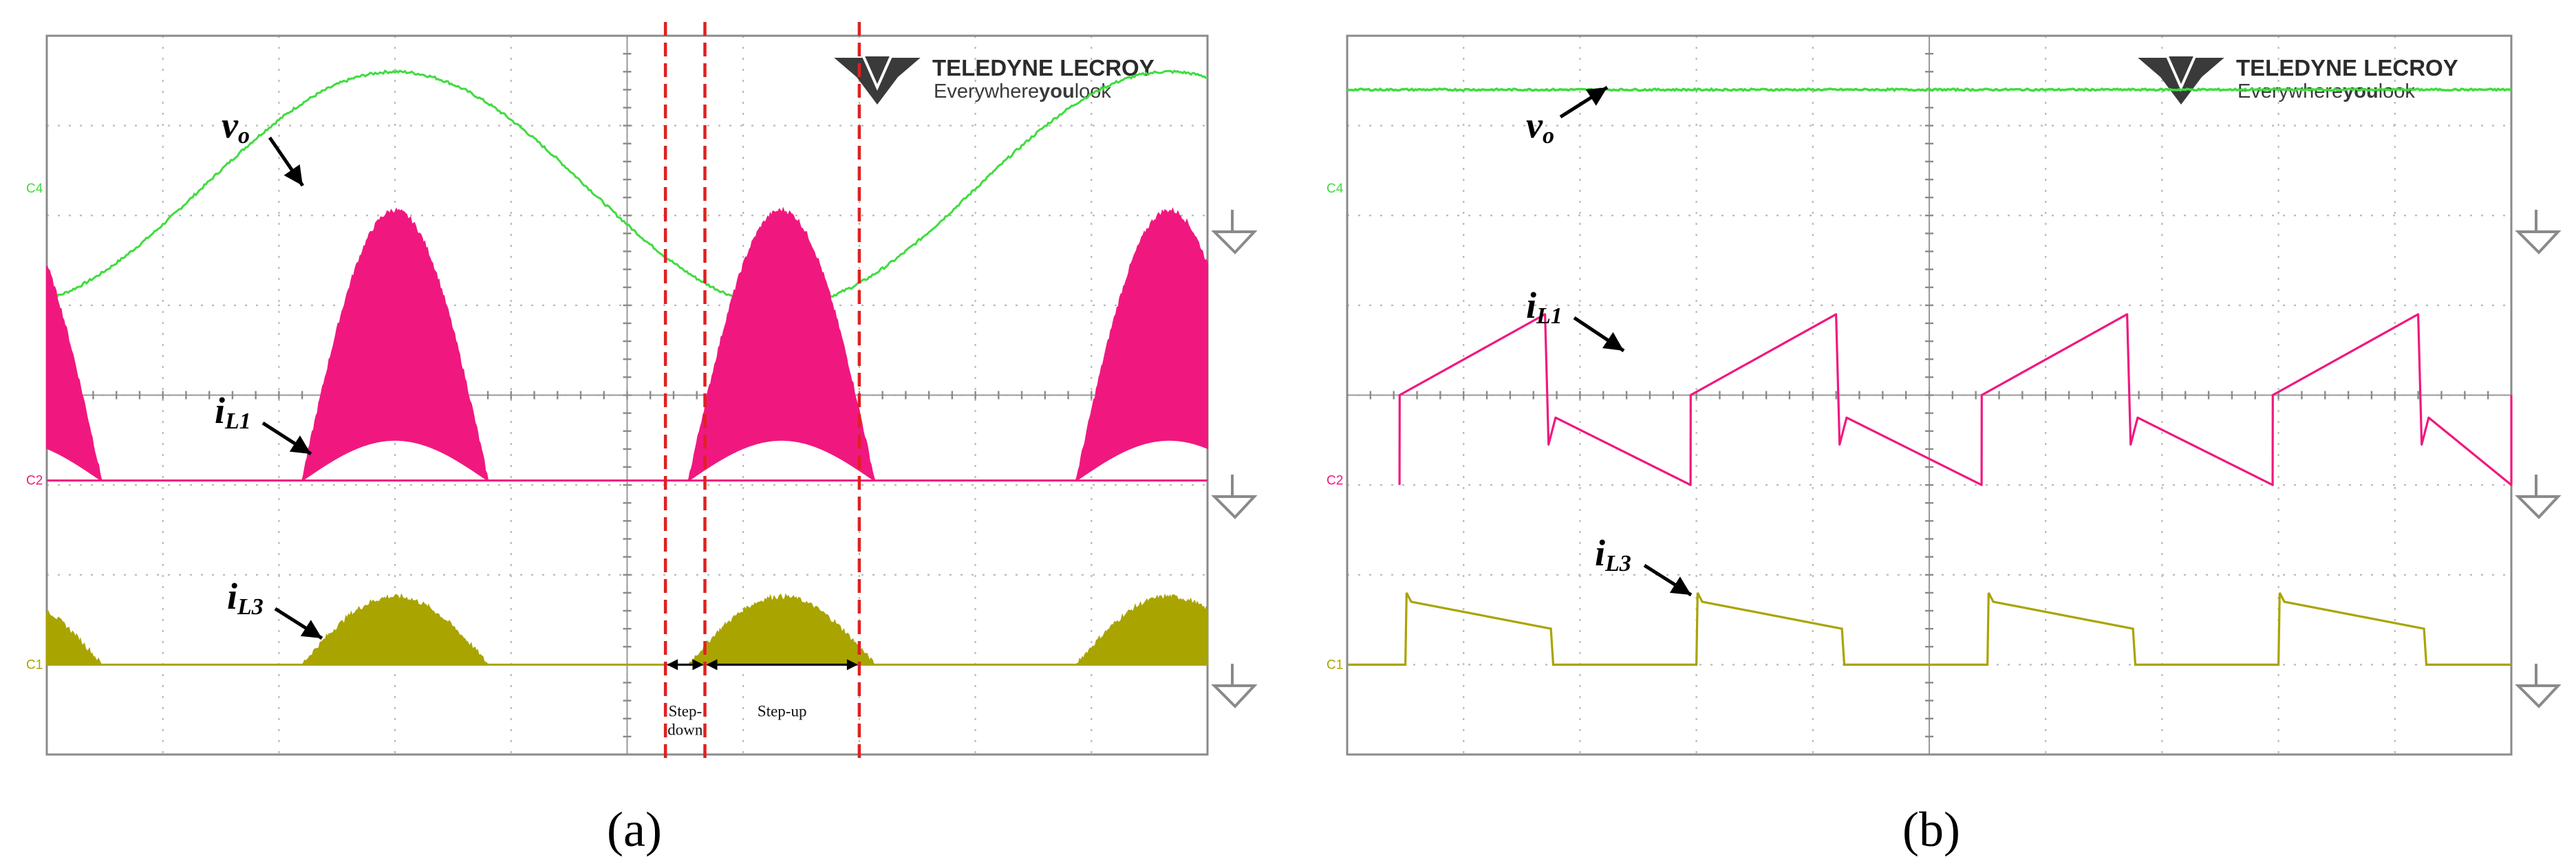 This screenshot has width=2576, height=868. What do you see at coordinates (685, 710) in the screenshot?
I see `region-label: Step-` at bounding box center [685, 710].